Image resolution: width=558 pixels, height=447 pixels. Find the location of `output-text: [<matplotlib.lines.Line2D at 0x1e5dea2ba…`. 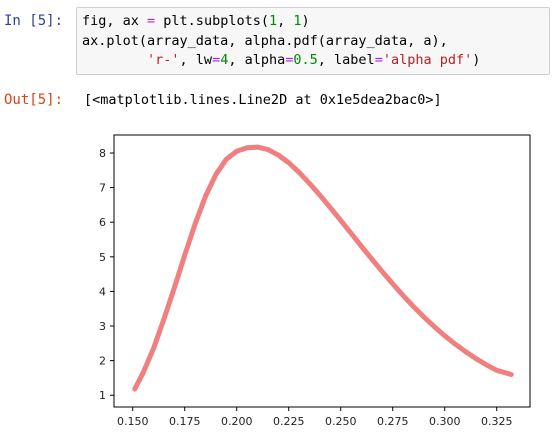

output-text: [<matplotlib.lines.Line2D at 0x1e5dea2ba… is located at coordinates (263, 100).